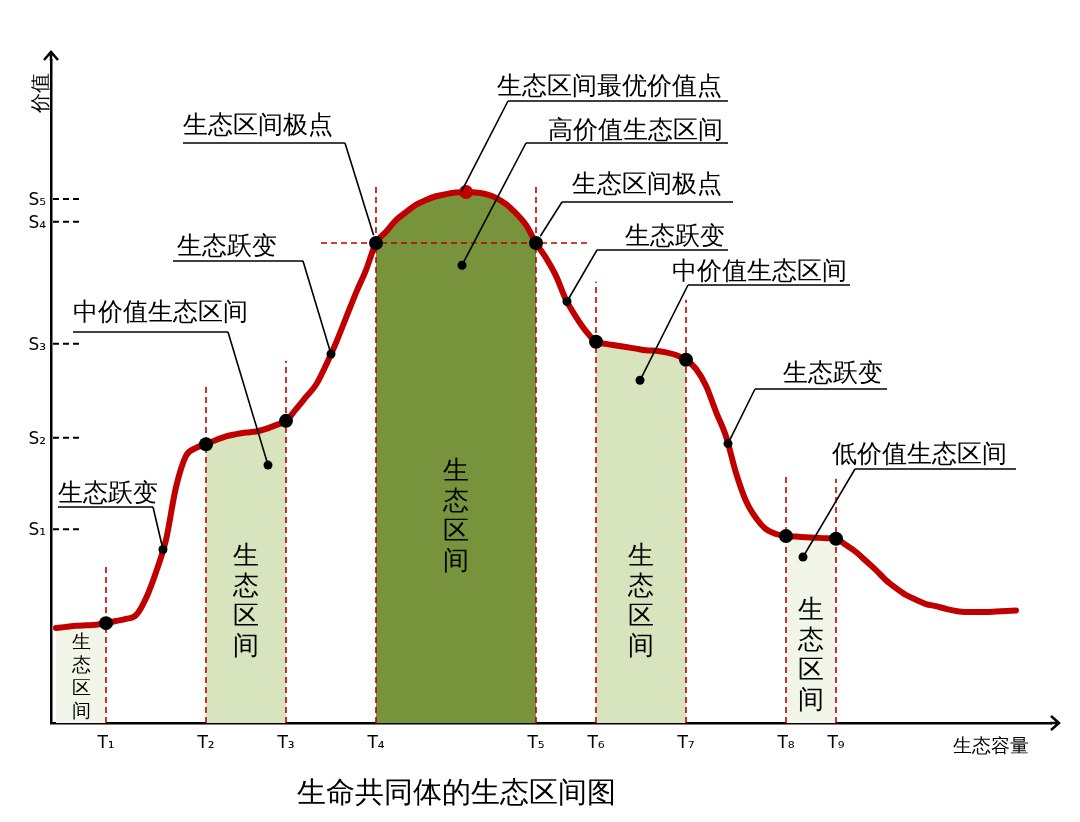 The width and height of the screenshot is (1080, 822). Describe the element at coordinates (919, 453) in the screenshot. I see `annotation: 低价值生态区间` at that location.